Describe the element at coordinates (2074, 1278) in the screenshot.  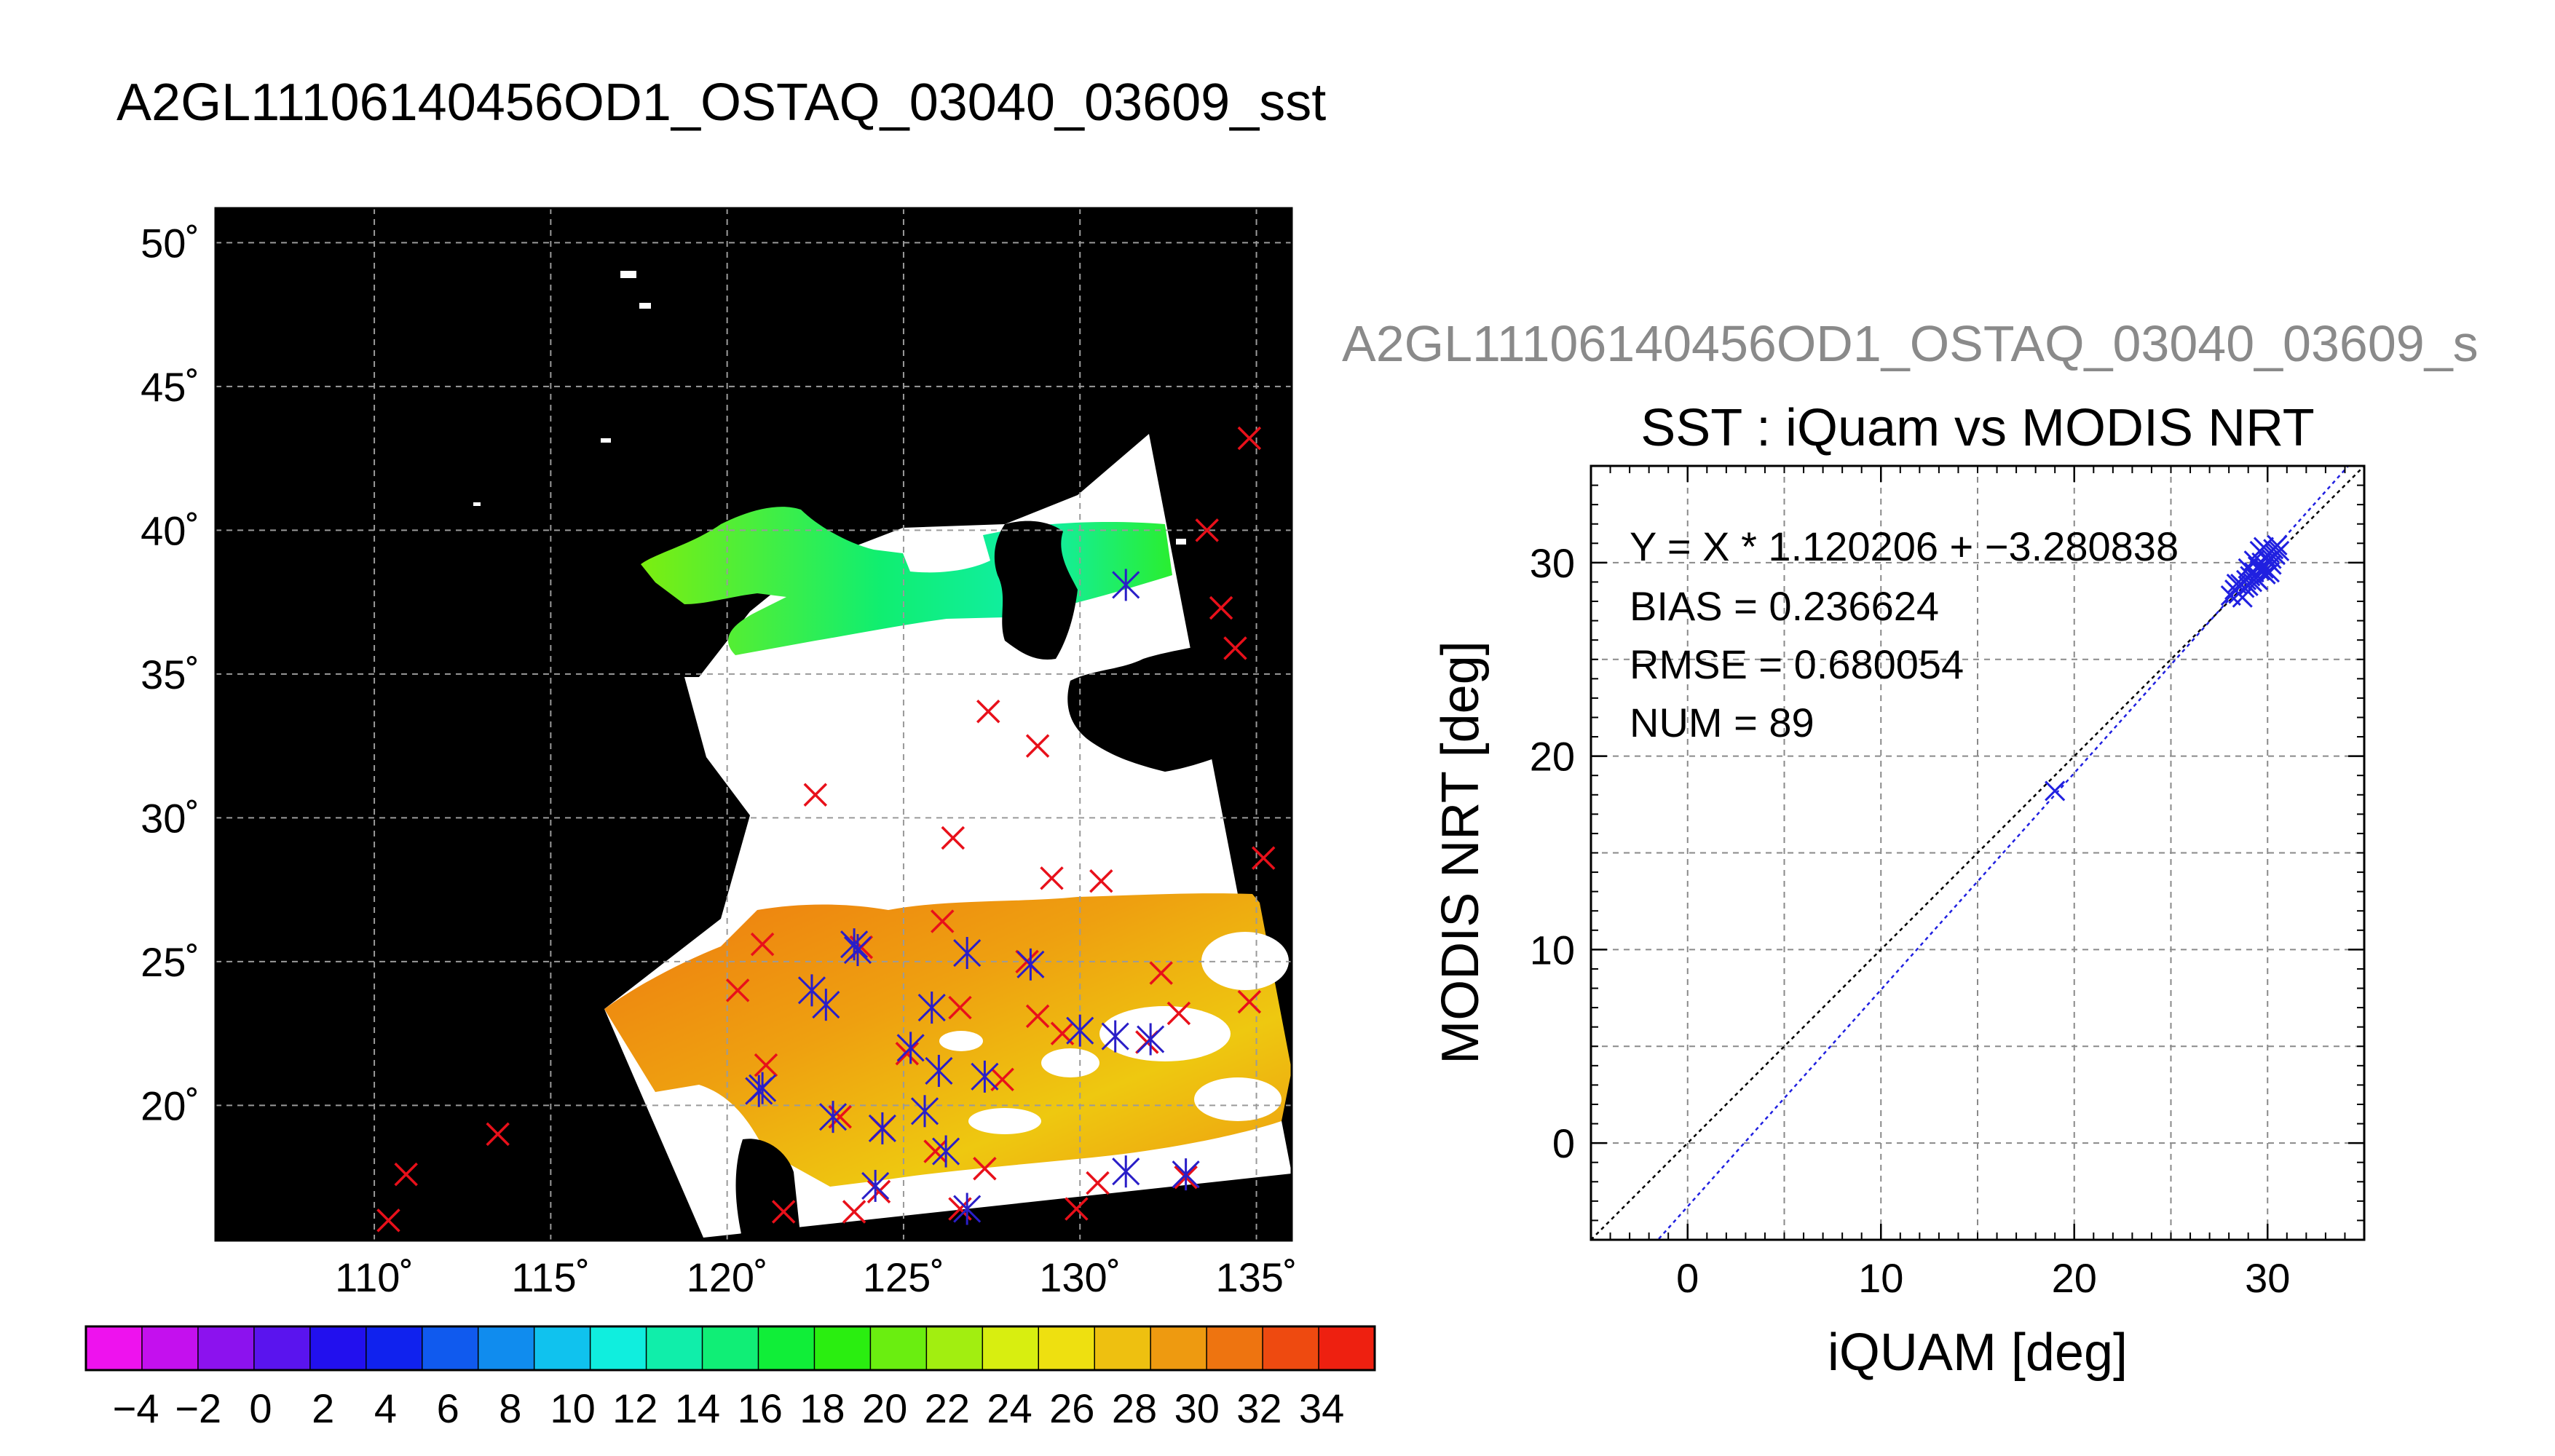
I see `x-tick-label: 20` at that location.